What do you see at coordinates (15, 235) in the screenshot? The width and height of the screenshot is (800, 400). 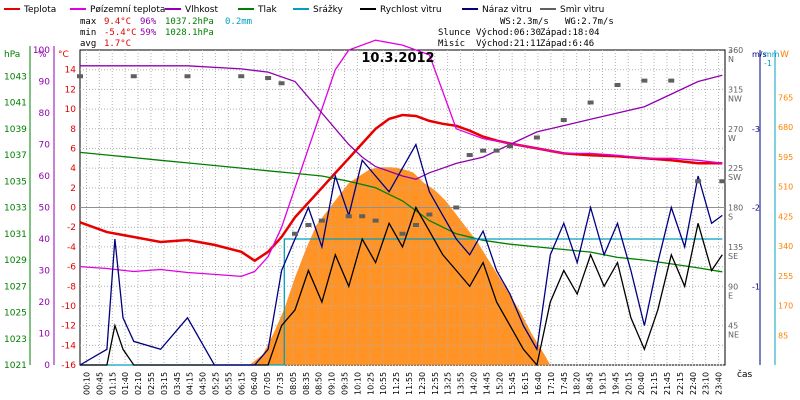 I see `hpa-tick-label: 1031` at bounding box center [15, 235].